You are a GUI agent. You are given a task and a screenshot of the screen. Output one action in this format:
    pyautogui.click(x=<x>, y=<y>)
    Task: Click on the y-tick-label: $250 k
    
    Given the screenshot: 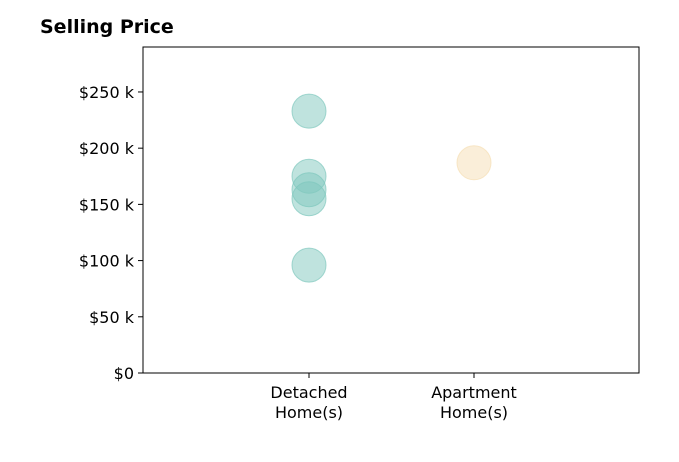 What is the action you would take?
    pyautogui.click(x=107, y=92)
    